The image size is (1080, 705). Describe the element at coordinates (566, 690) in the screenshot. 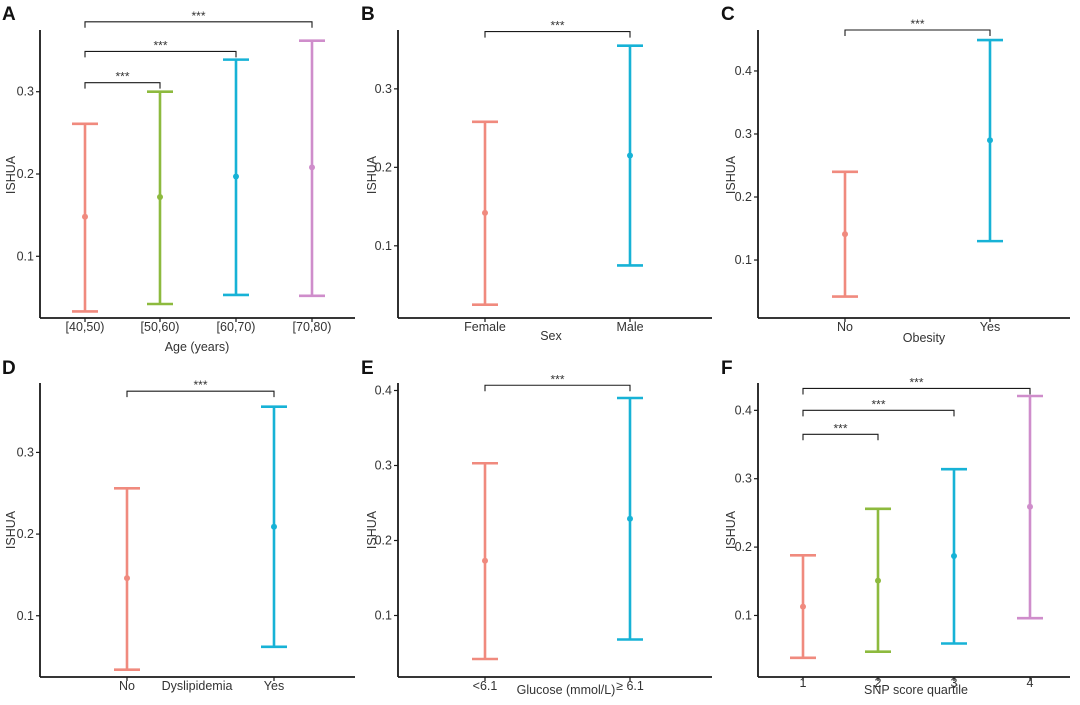

I see `x-axis-title: Glucose (mmol/L)` at that location.